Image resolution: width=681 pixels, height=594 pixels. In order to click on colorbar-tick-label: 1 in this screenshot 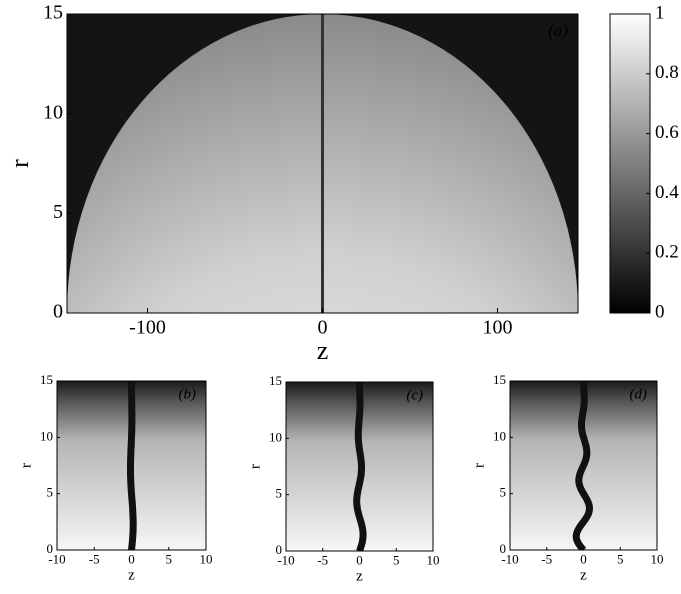, I will do `click(660, 12)`.